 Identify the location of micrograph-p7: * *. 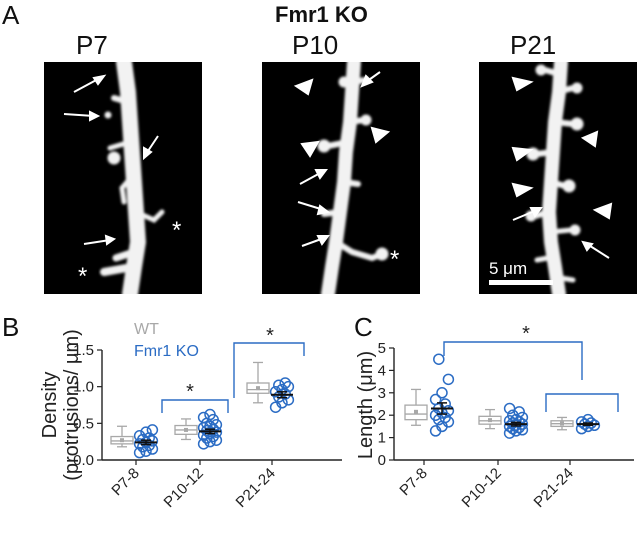
(123, 178).